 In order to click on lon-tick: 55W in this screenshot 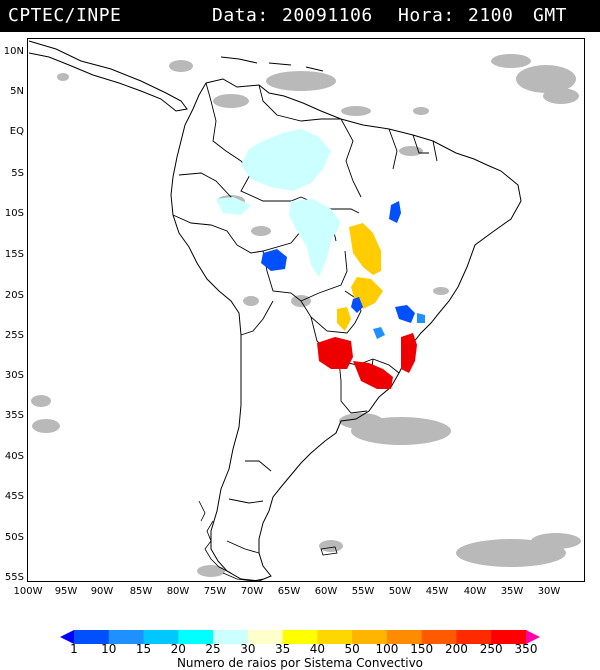, I will do `click(363, 591)`.